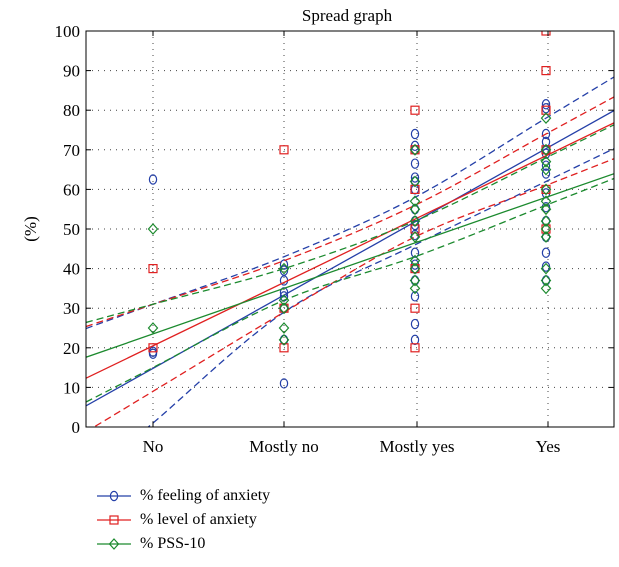 The height and width of the screenshot is (567, 619). Describe the element at coordinates (205, 495) in the screenshot. I see `legend-label: % feeling of anxiety` at that location.